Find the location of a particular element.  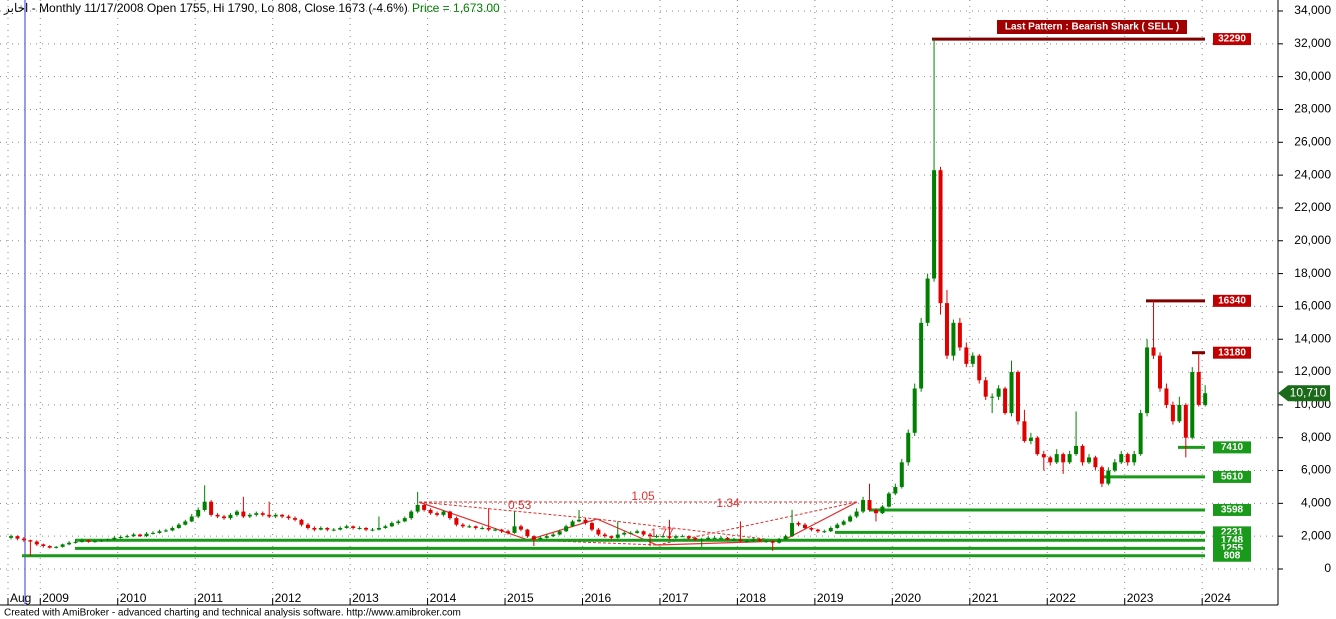

price-badge is located at coordinates (1304, 393).